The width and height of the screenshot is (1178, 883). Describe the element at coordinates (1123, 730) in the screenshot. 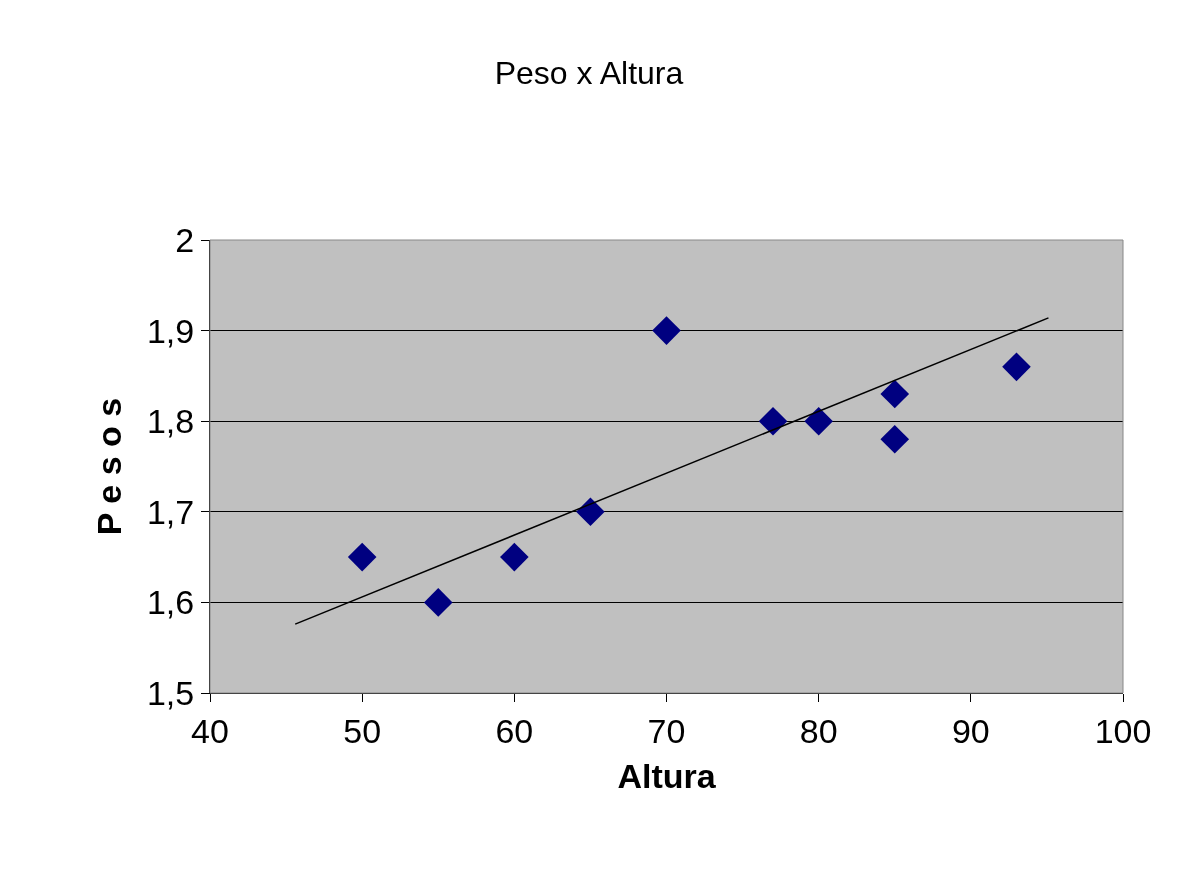

I see `x-tick-label: 100` at that location.